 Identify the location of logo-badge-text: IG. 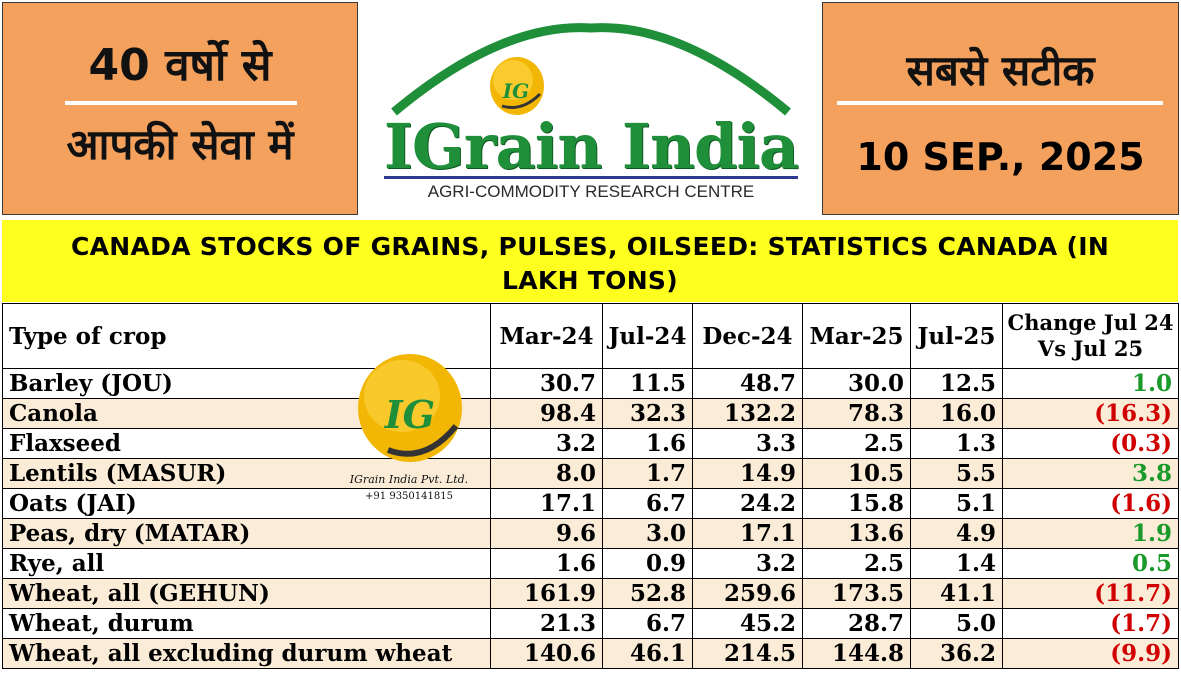
(515, 91).